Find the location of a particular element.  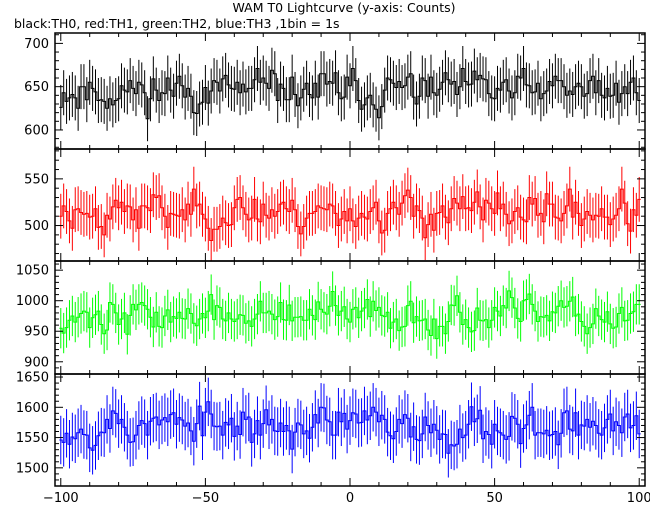

x-tick-label: −50 is located at coordinates (205, 498).